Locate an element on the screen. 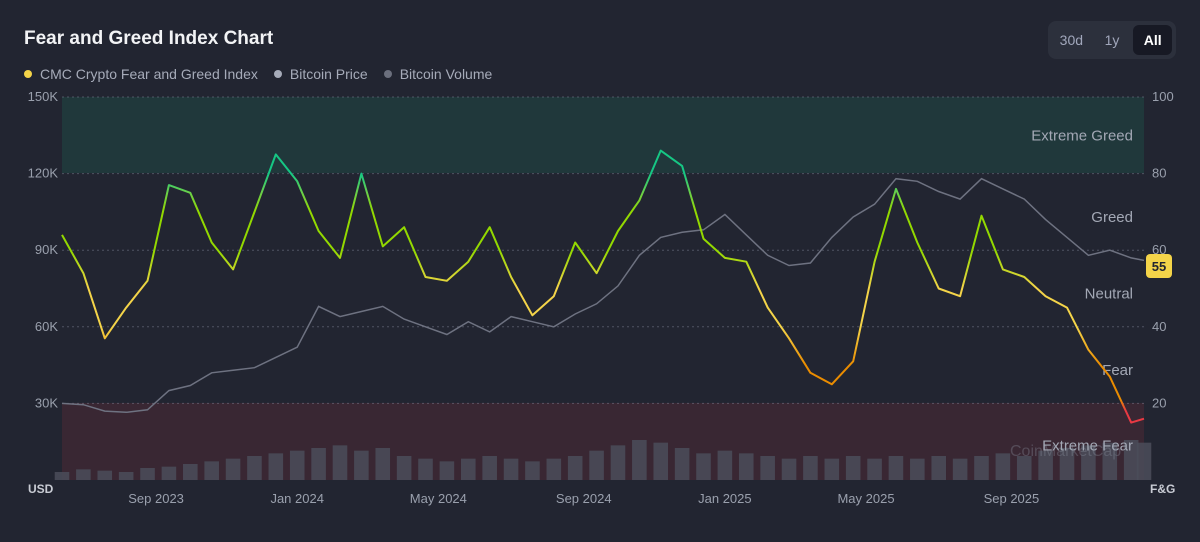 The image size is (1200, 542). current-value-text: 55 is located at coordinates (1159, 266).